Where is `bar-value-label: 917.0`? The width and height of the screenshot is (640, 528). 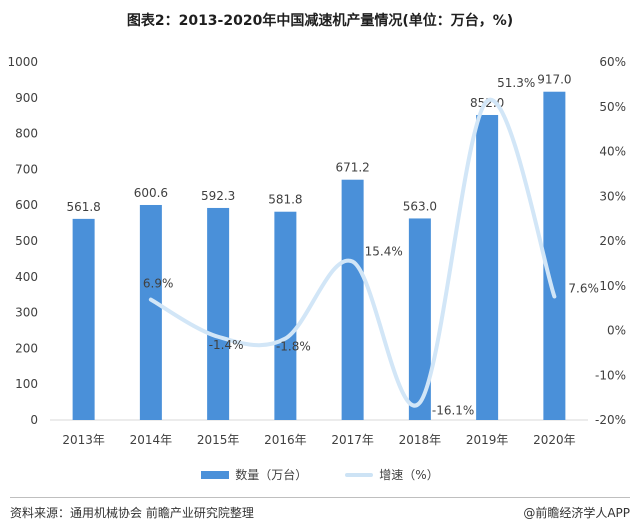 bar-value-label: 917.0 is located at coordinates (554, 80).